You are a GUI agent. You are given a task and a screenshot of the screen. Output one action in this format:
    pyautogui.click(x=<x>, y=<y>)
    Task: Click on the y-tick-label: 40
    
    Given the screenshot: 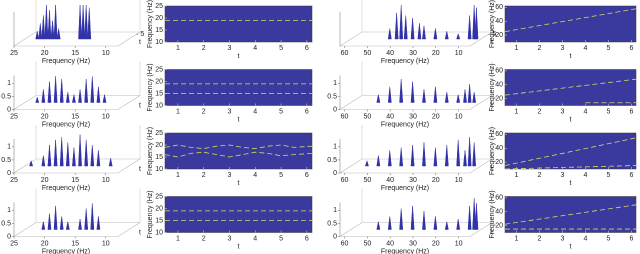 What is the action you would take?
    pyautogui.click(x=499, y=212)
    